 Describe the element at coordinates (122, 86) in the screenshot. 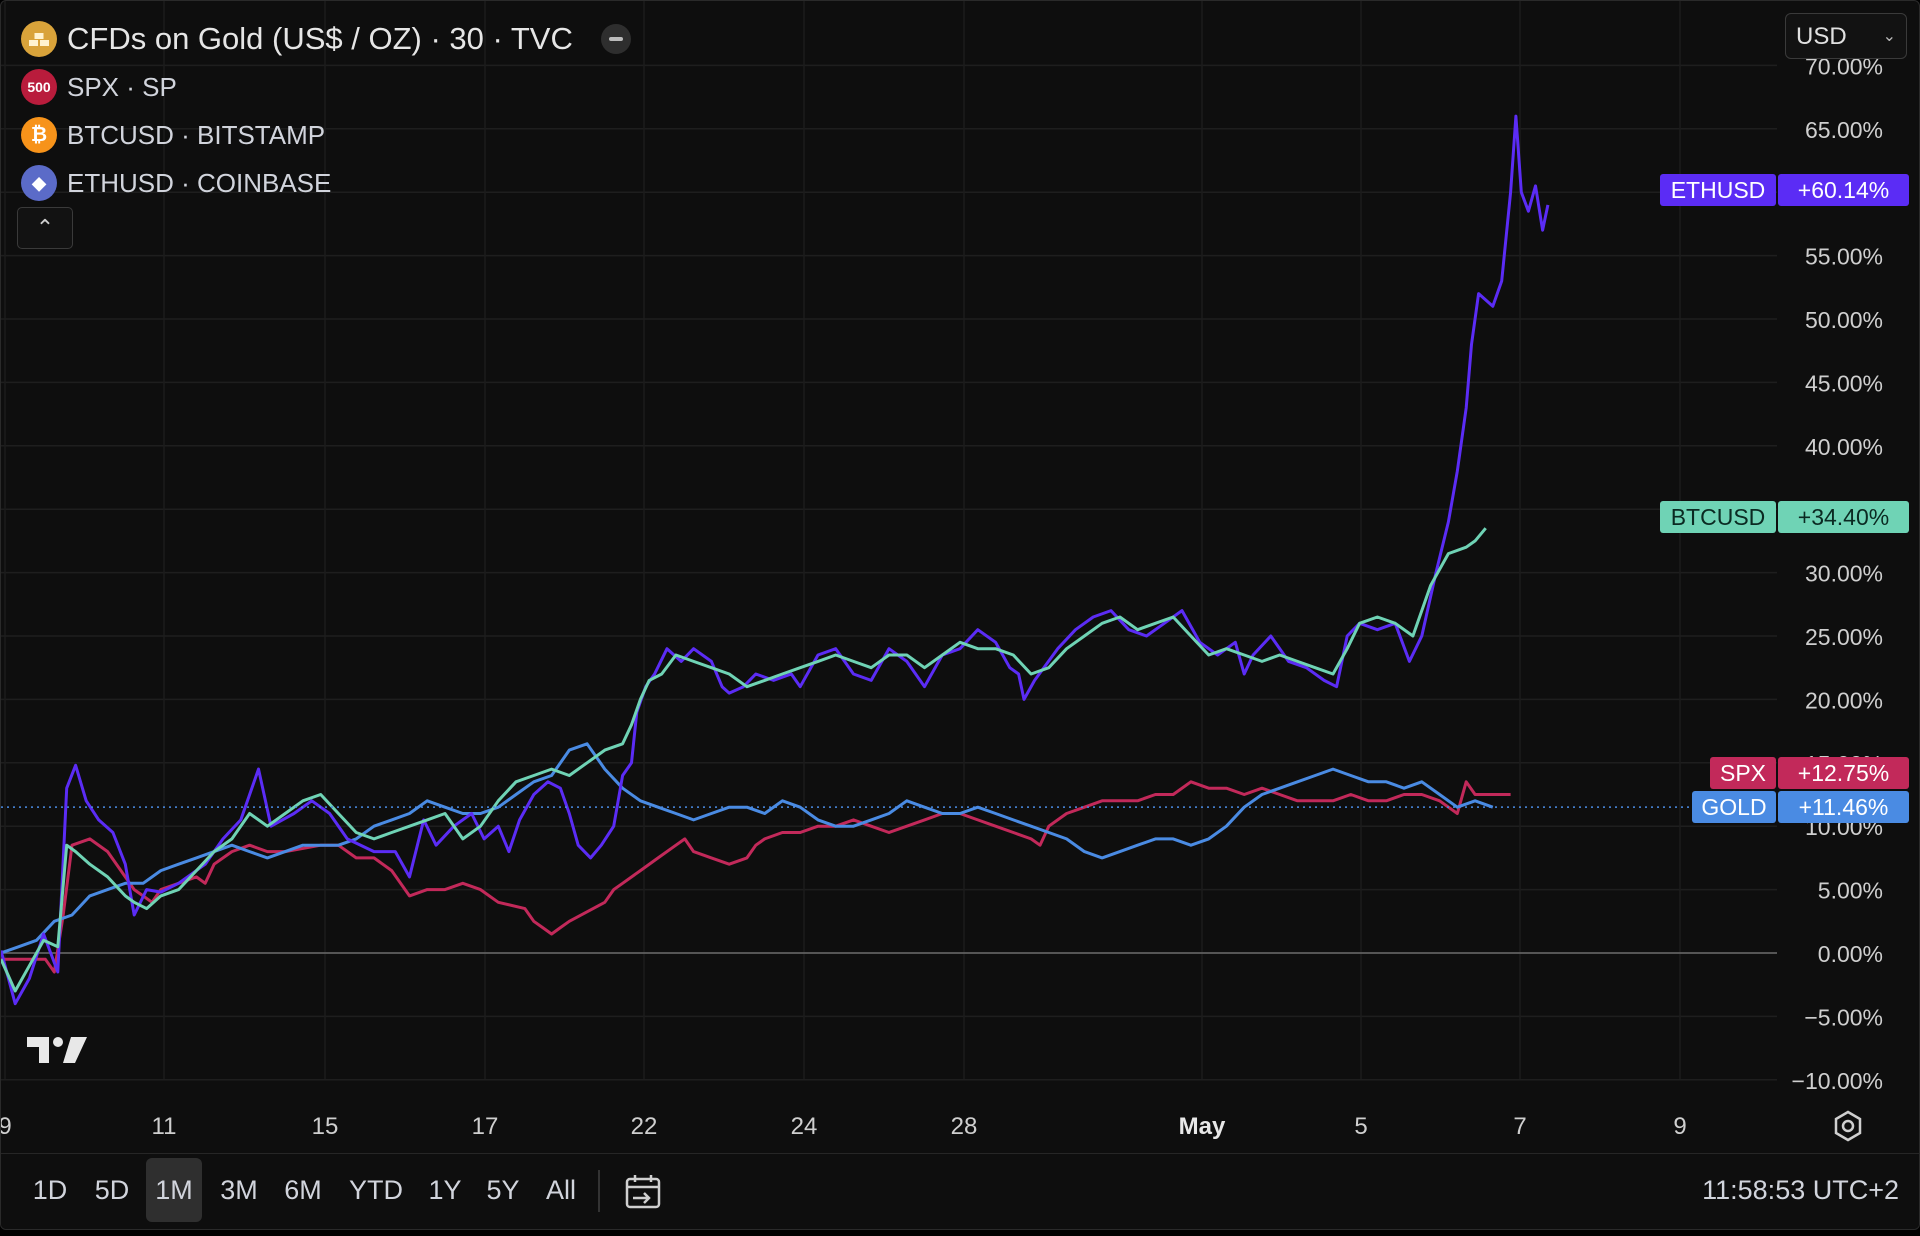

I see `legend-item-label: SPX · SP` at that location.